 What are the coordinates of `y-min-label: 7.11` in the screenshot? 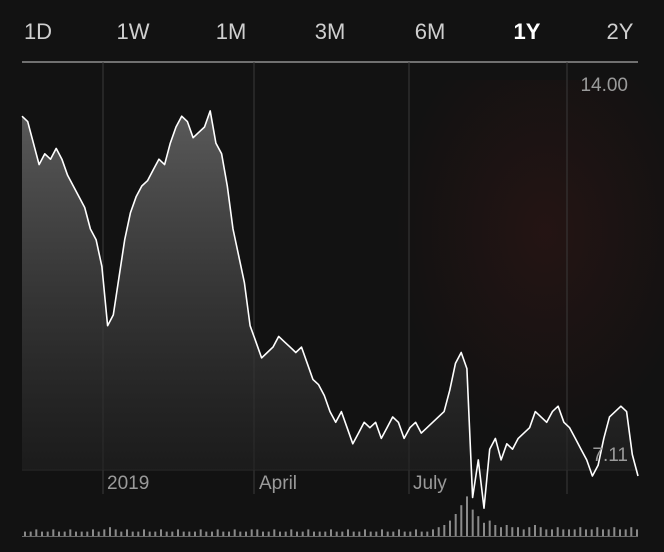 It's located at (610, 455).